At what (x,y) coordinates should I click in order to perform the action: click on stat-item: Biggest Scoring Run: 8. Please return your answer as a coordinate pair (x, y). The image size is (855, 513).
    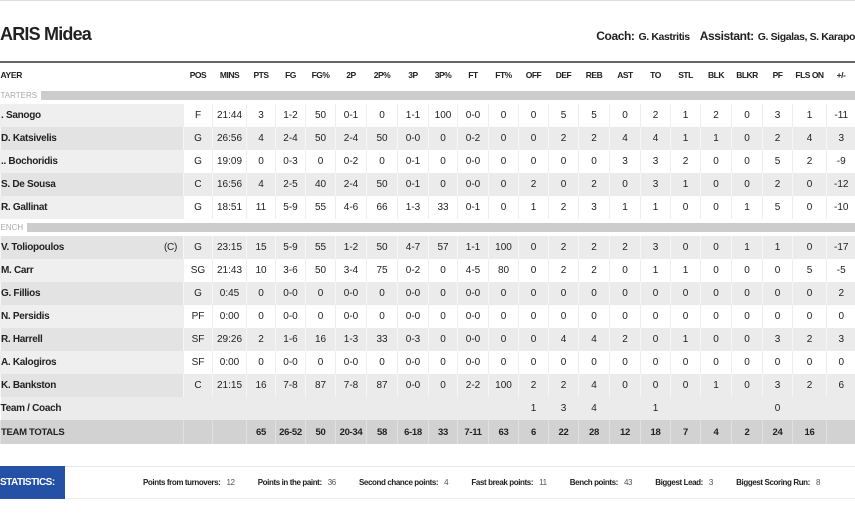
    Looking at the image, I should click on (778, 482).